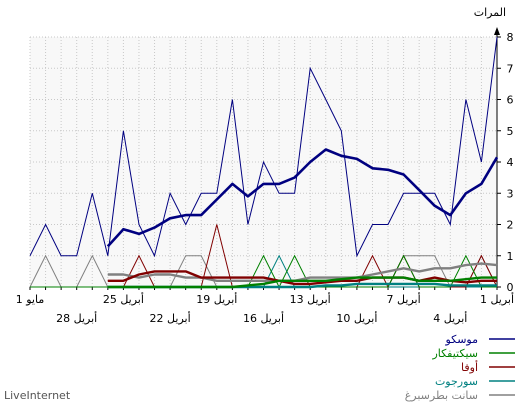 The width and height of the screenshot is (520, 405). Describe the element at coordinates (490, 12) in the screenshot. I see `y-axis-label: المرات` at that location.